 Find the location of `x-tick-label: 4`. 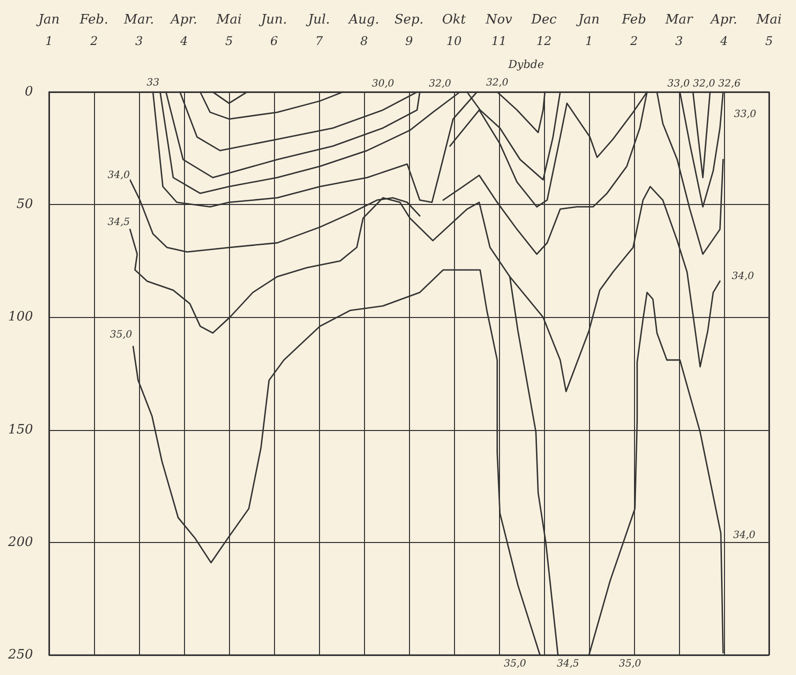

x-tick-label: 4 is located at coordinates (183, 41).